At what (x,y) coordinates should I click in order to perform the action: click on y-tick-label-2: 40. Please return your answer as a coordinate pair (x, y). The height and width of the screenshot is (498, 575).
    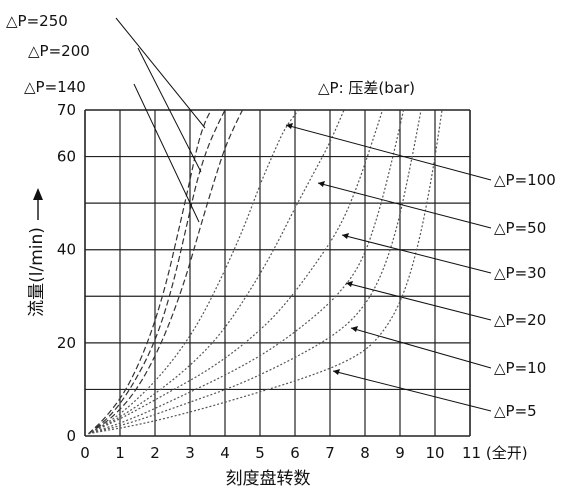
    Looking at the image, I should click on (66, 250).